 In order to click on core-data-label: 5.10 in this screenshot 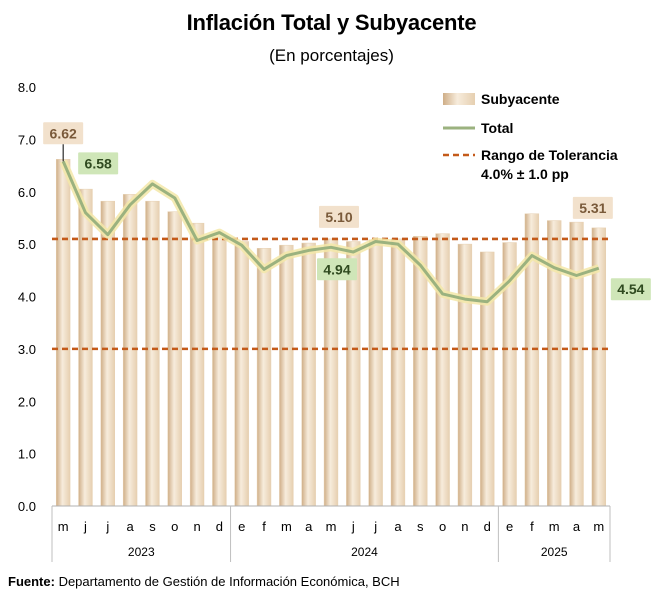, I will do `click(338, 217)`.